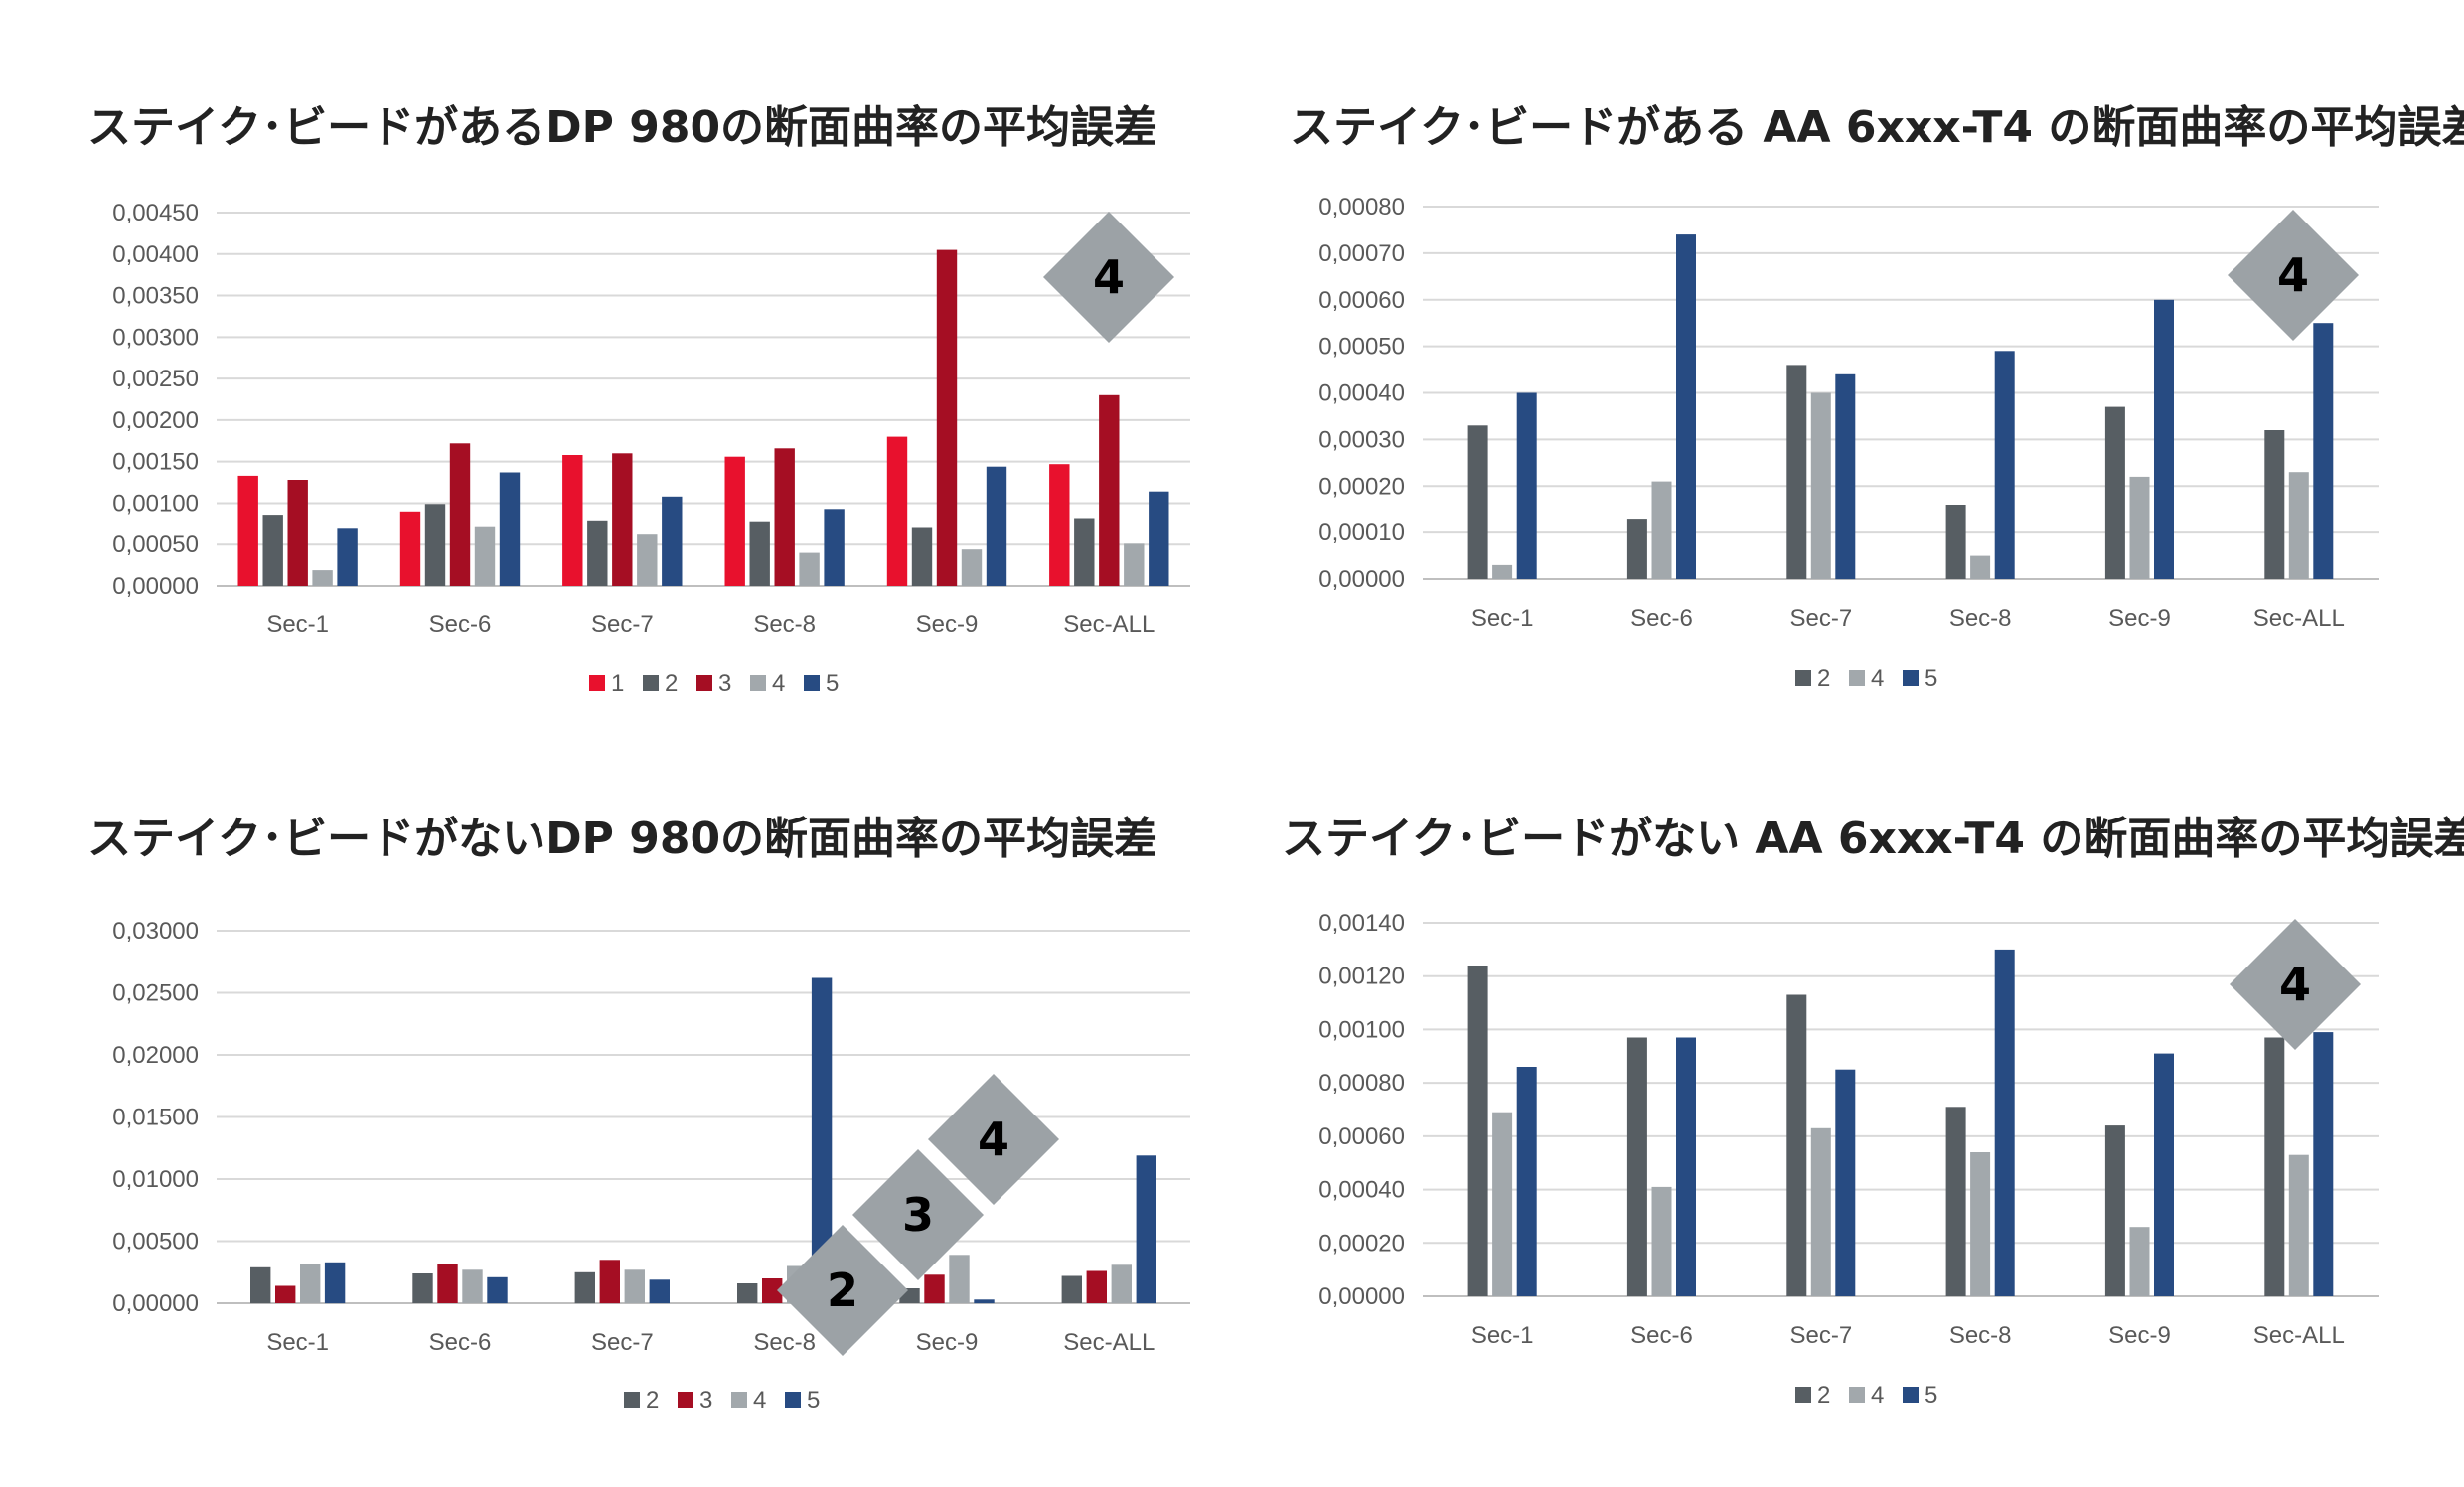 This screenshot has width=2464, height=1487. Describe the element at coordinates (1059, 525) in the screenshot. I see `bar-series-1-sec-all` at that location.